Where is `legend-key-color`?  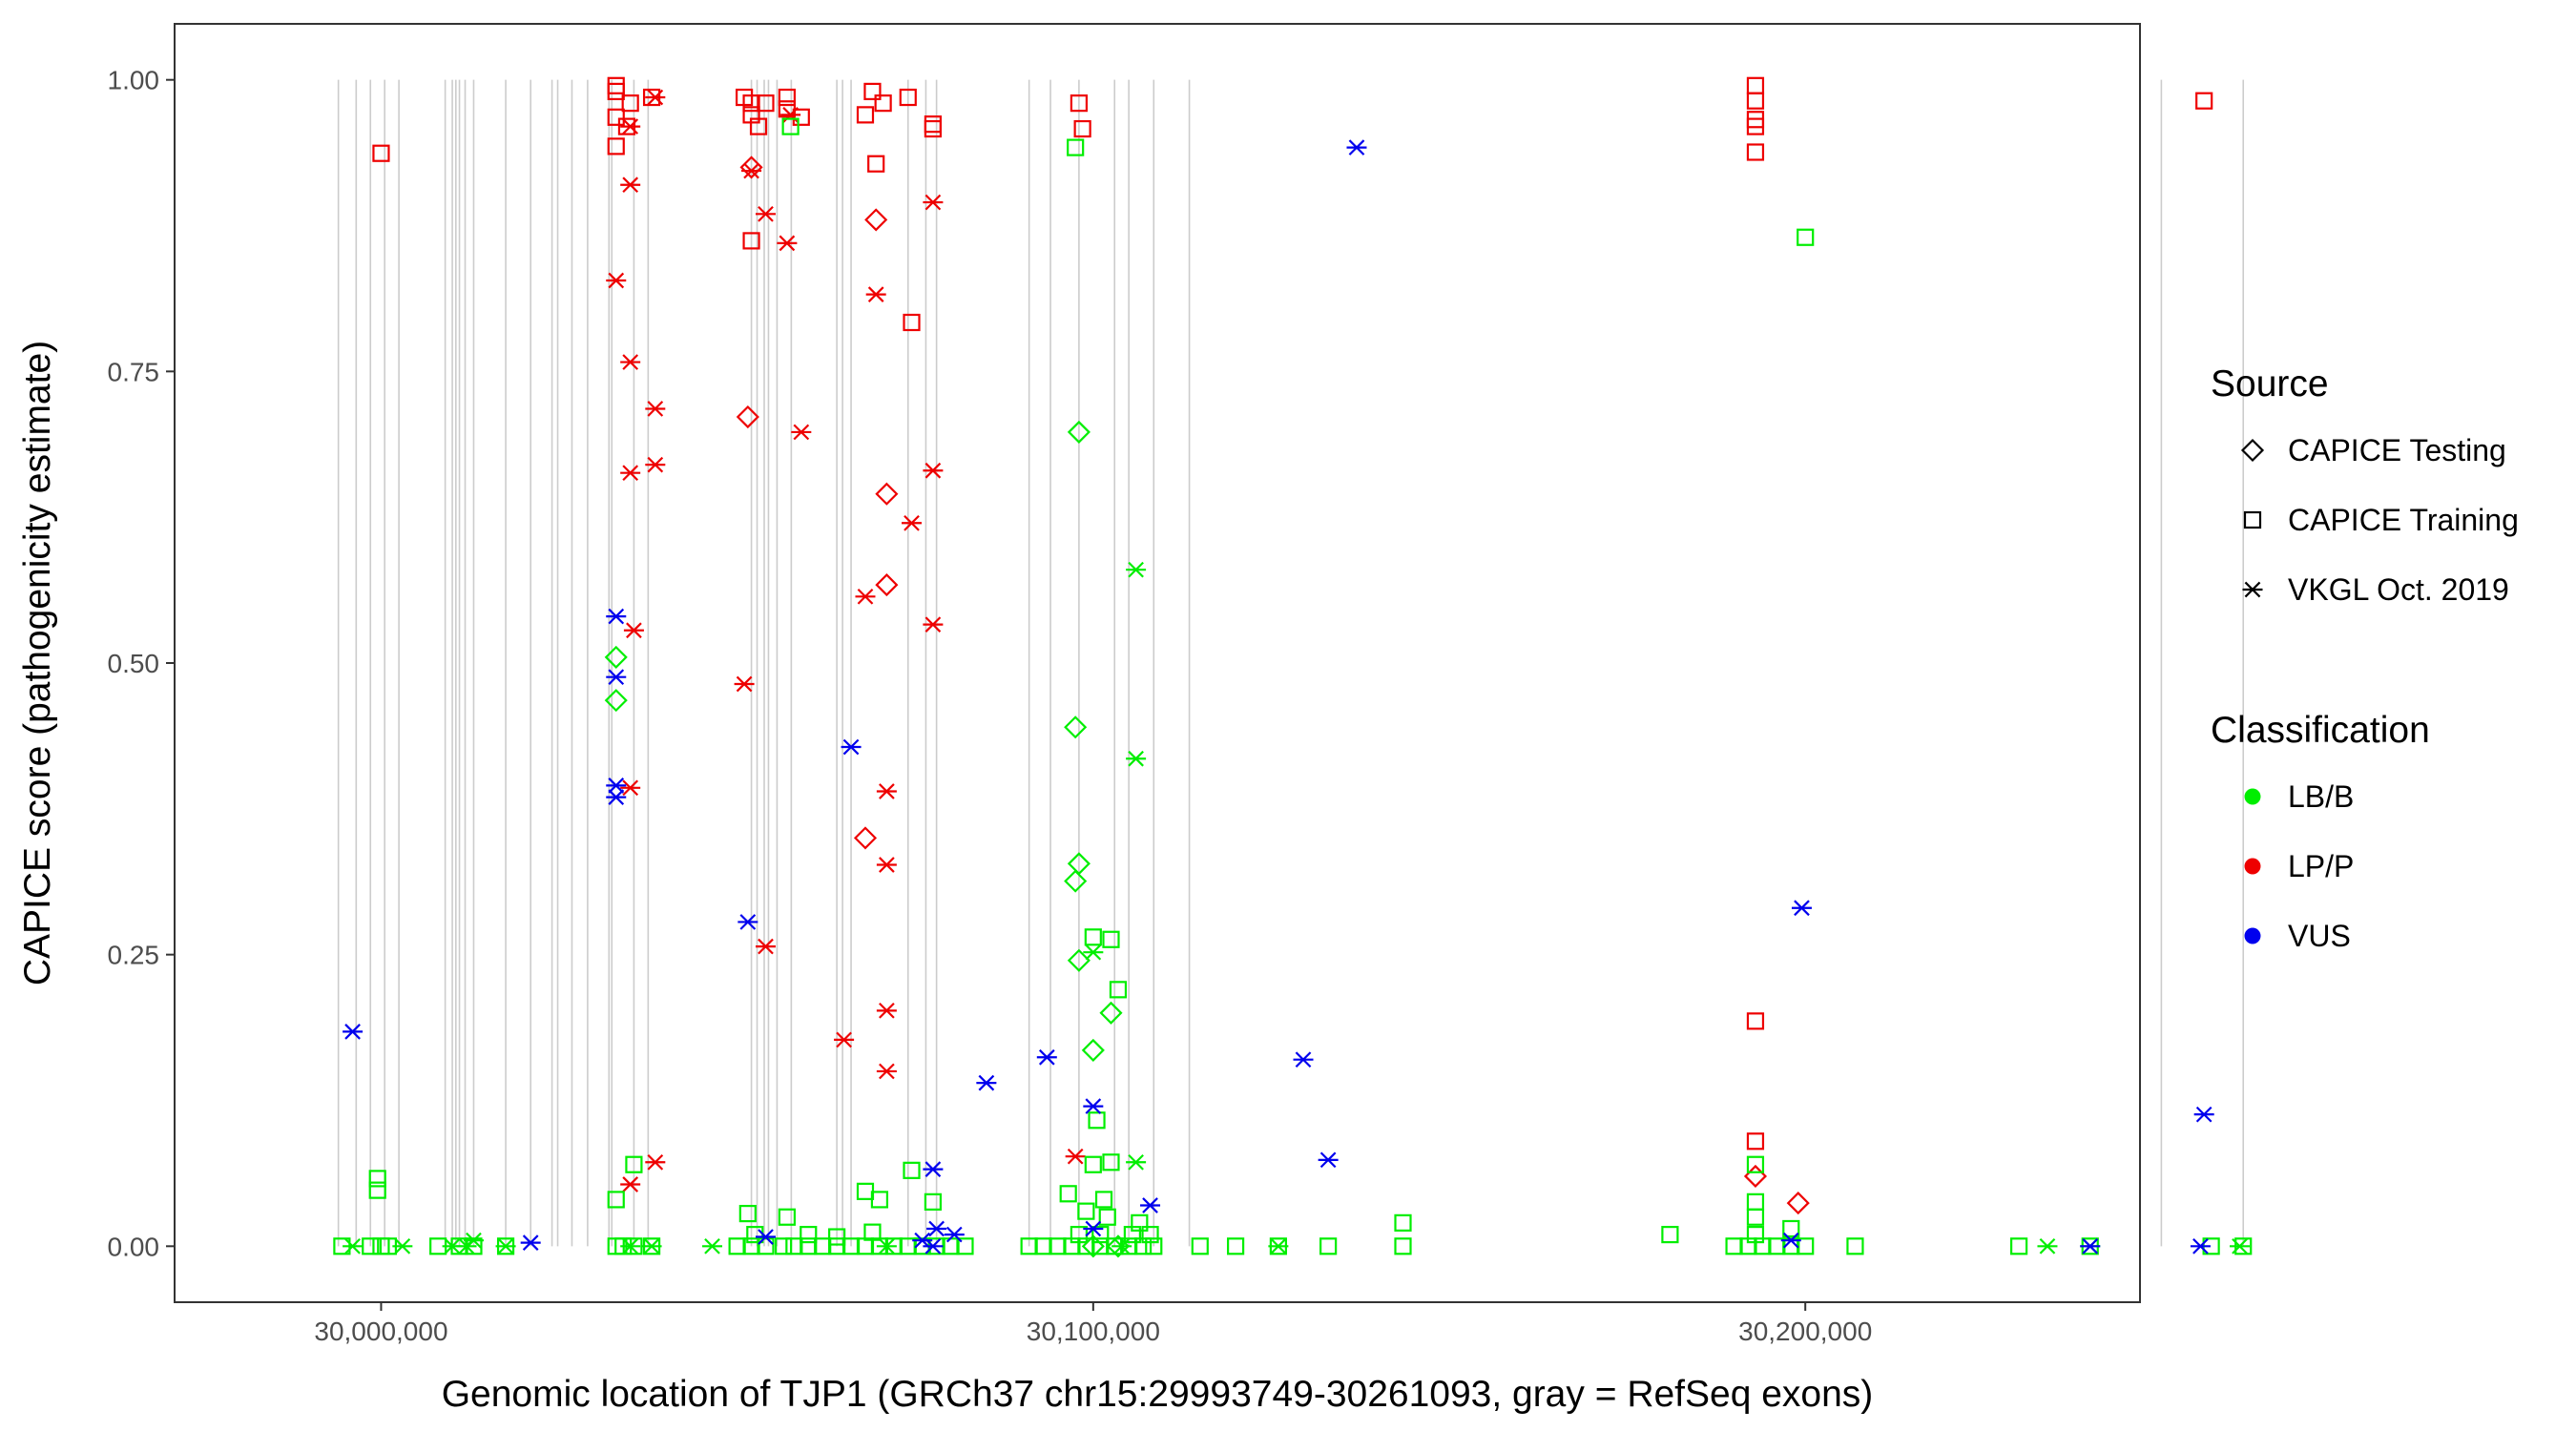
legend-key-color is located at coordinates (2252, 866).